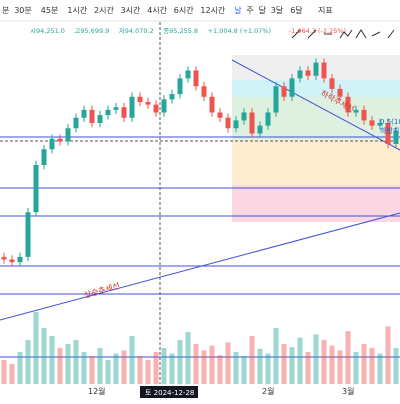 The image size is (400, 404). I want to click on interval-button: 45분, so click(50, 10).